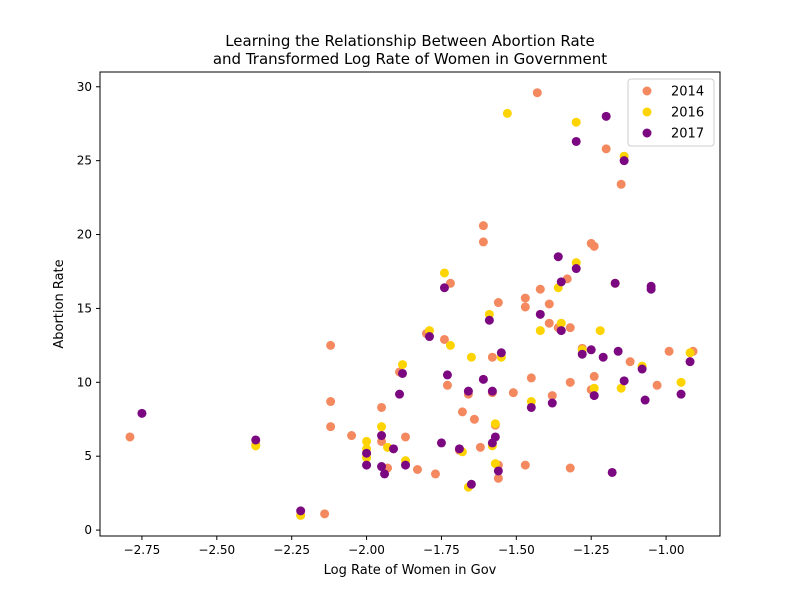  I want to click on x-tick-label: −1.25, so click(591, 550).